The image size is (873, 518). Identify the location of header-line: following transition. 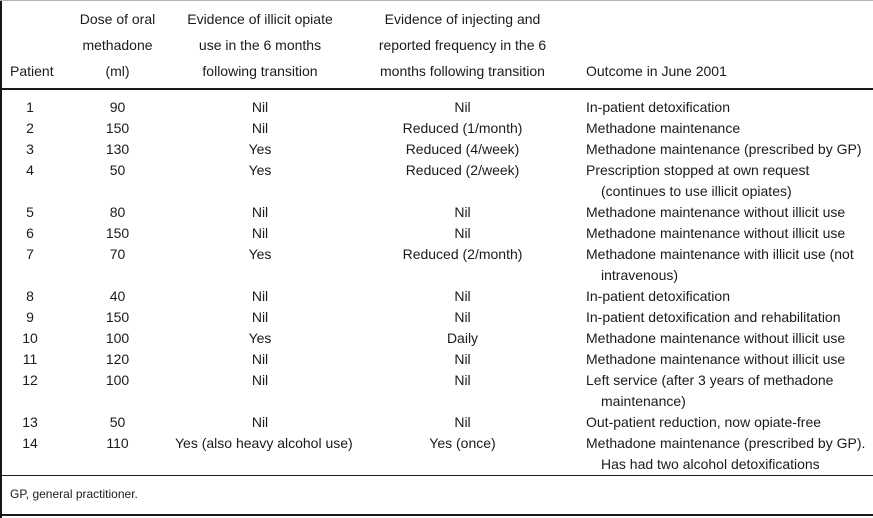
(260, 71).